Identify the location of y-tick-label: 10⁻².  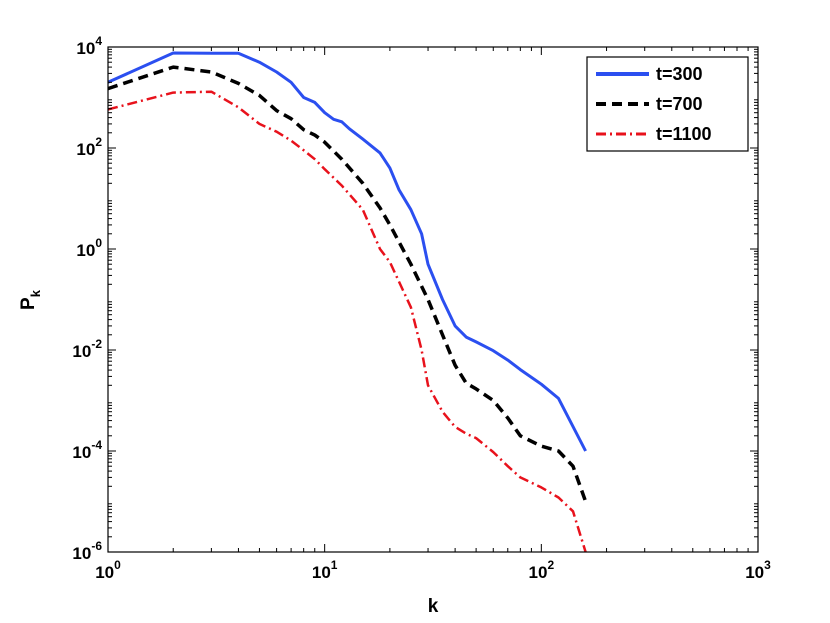
(87, 349).